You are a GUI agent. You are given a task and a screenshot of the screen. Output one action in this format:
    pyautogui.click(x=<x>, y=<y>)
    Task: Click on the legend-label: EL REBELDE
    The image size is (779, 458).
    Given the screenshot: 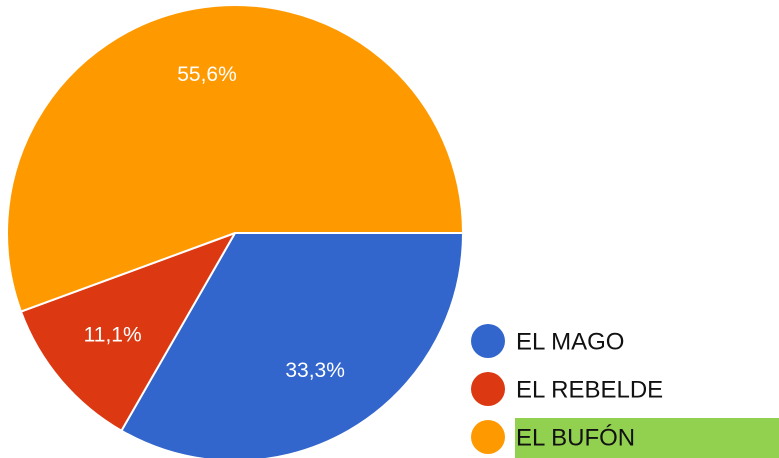 What is the action you would take?
    pyautogui.click(x=589, y=389)
    